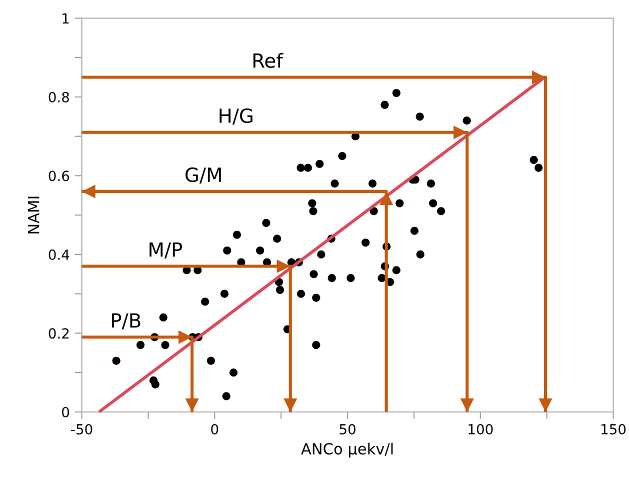 This screenshot has height=479, width=629. Describe the element at coordinates (59, 176) in the screenshot. I see `y-tick-label: 0.6` at that location.